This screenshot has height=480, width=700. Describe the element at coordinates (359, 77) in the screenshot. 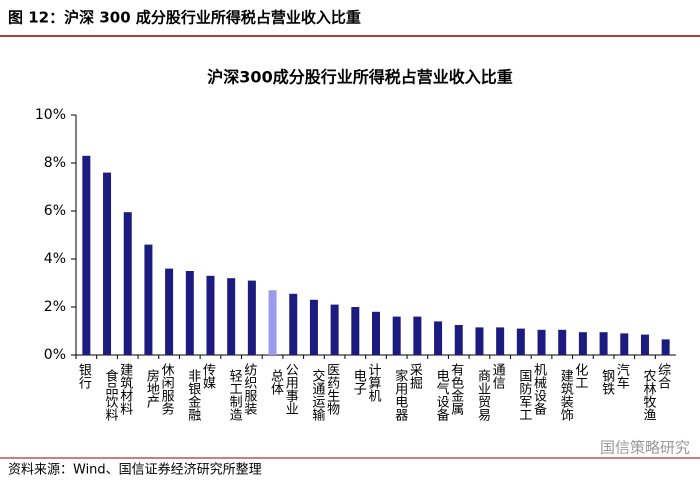

I see `chart-title: 沪深300成分股行业所得税占营业收入比重` at that location.